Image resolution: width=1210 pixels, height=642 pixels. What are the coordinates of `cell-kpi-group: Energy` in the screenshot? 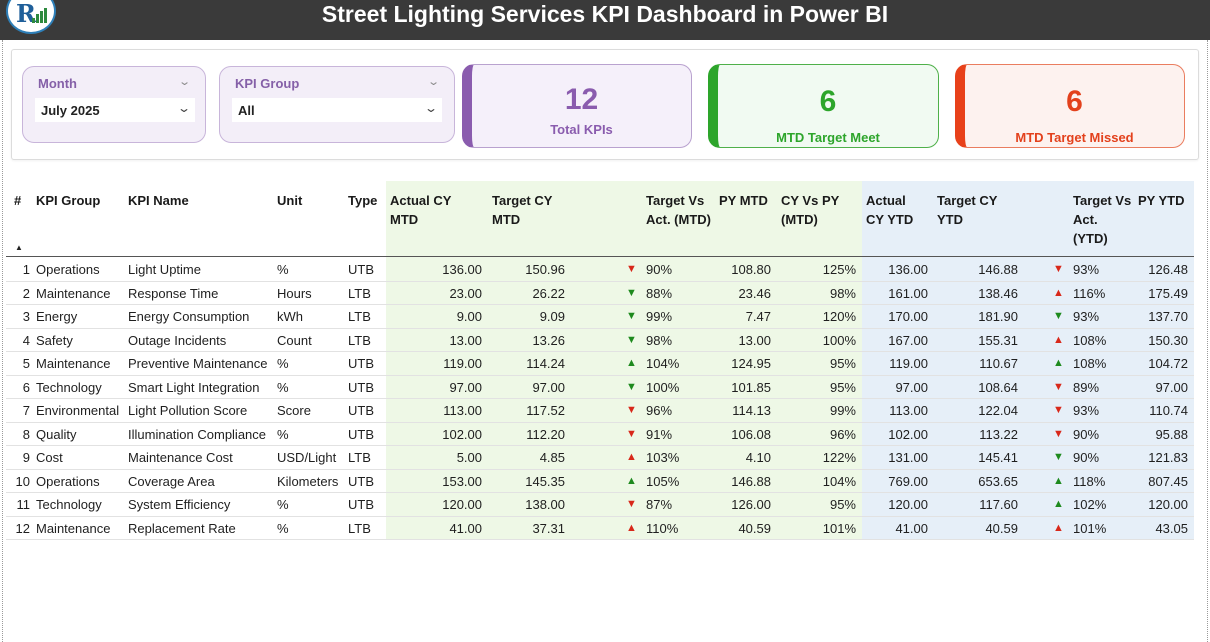 It's located at (57, 316).